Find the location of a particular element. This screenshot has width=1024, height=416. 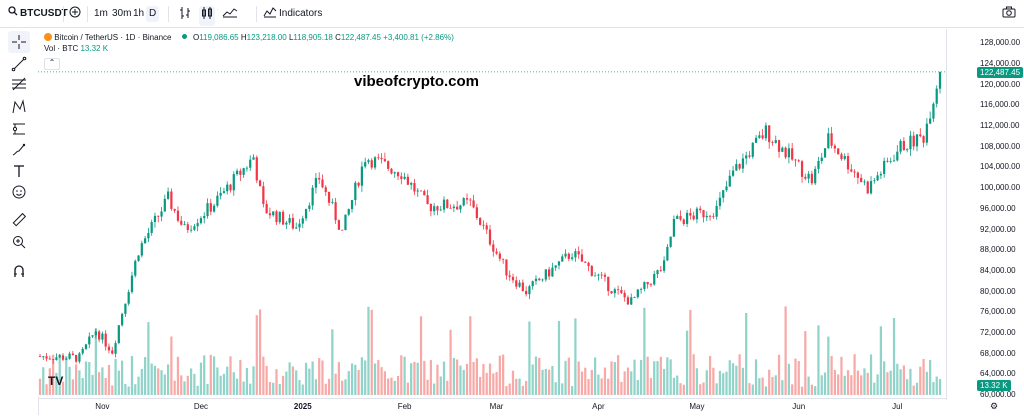

price-tick-label: 80,000.00 is located at coordinates (998, 291).